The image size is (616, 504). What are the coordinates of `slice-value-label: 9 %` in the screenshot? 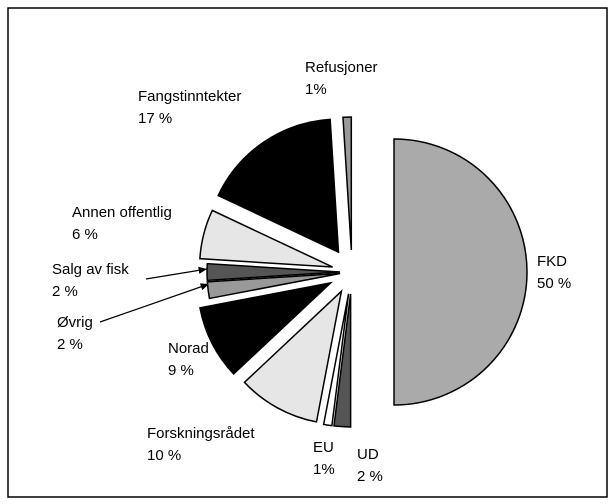 It's located at (181, 370).